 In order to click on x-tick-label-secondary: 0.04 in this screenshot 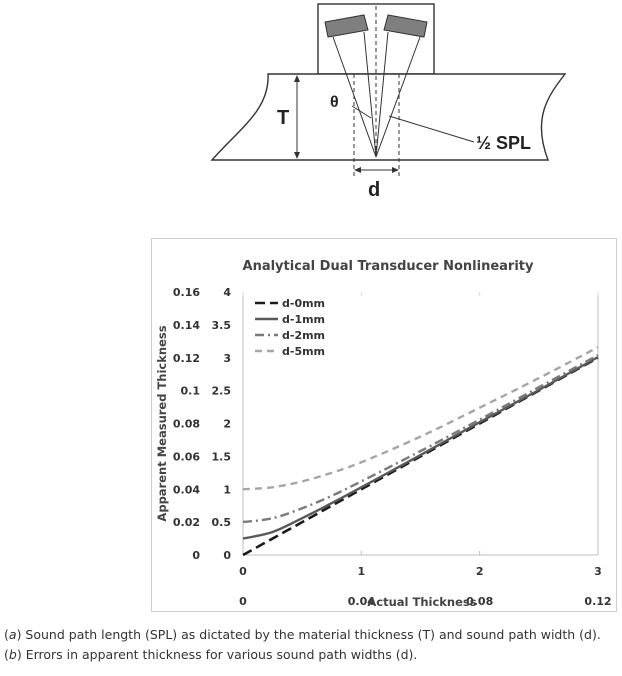, I will do `click(361, 601)`.